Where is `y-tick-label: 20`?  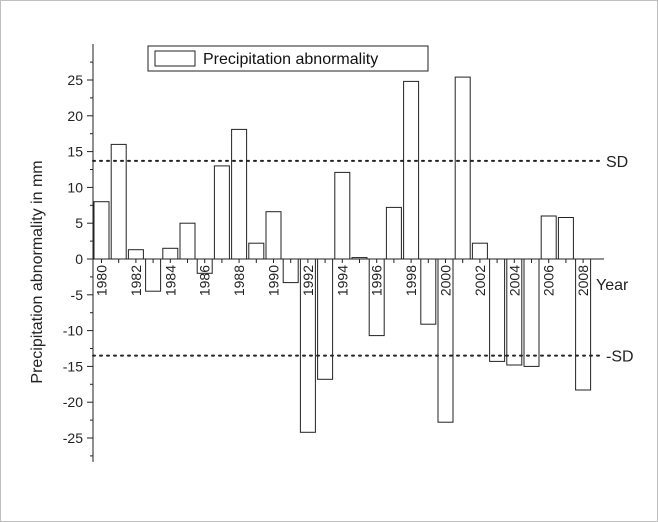 y-tick-label: 20 is located at coordinates (75, 116).